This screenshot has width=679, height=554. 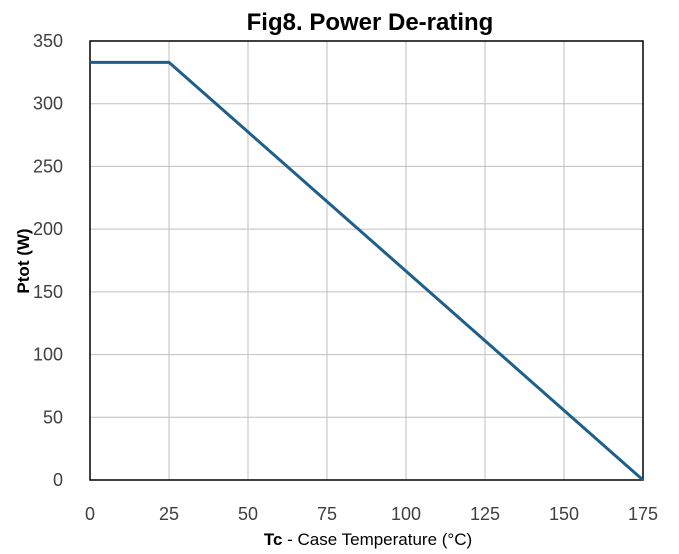 I want to click on x-tick-label: 75, so click(x=327, y=514).